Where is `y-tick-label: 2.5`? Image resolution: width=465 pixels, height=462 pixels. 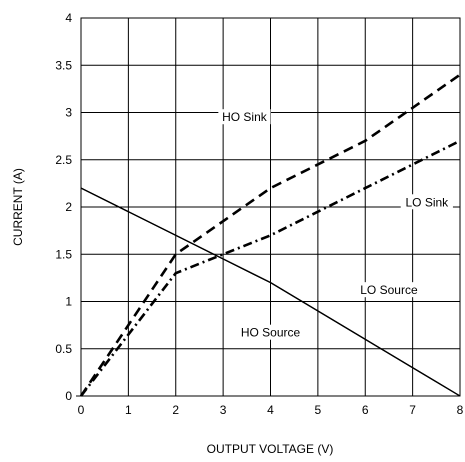
y-tick-label: 2.5 is located at coordinates (63, 160).